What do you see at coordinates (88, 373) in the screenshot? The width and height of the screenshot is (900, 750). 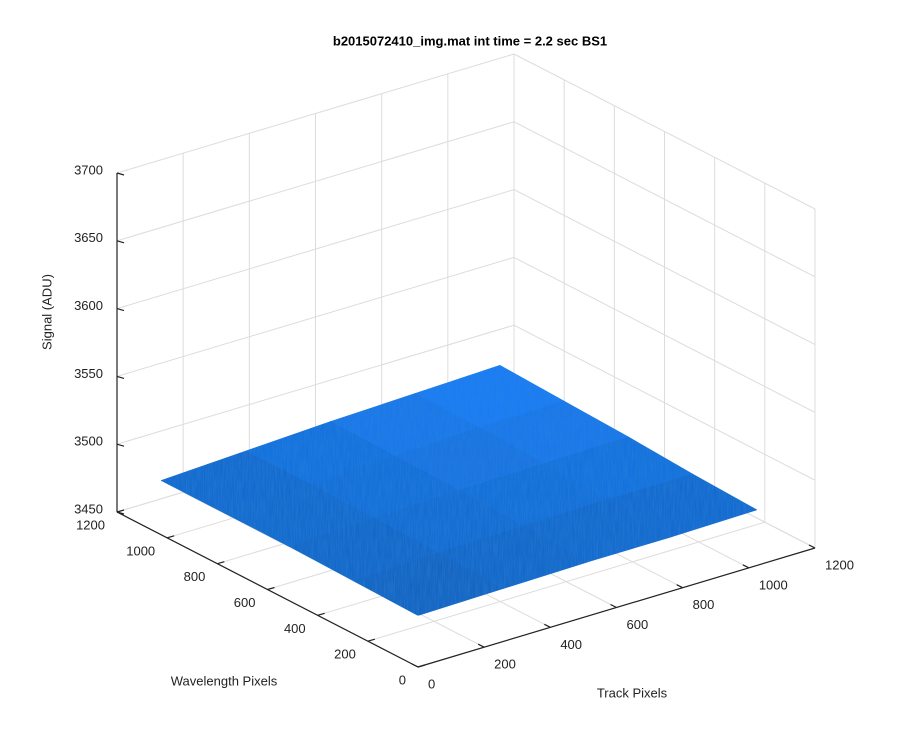 I see `z-tick-label: 3550` at bounding box center [88, 373].